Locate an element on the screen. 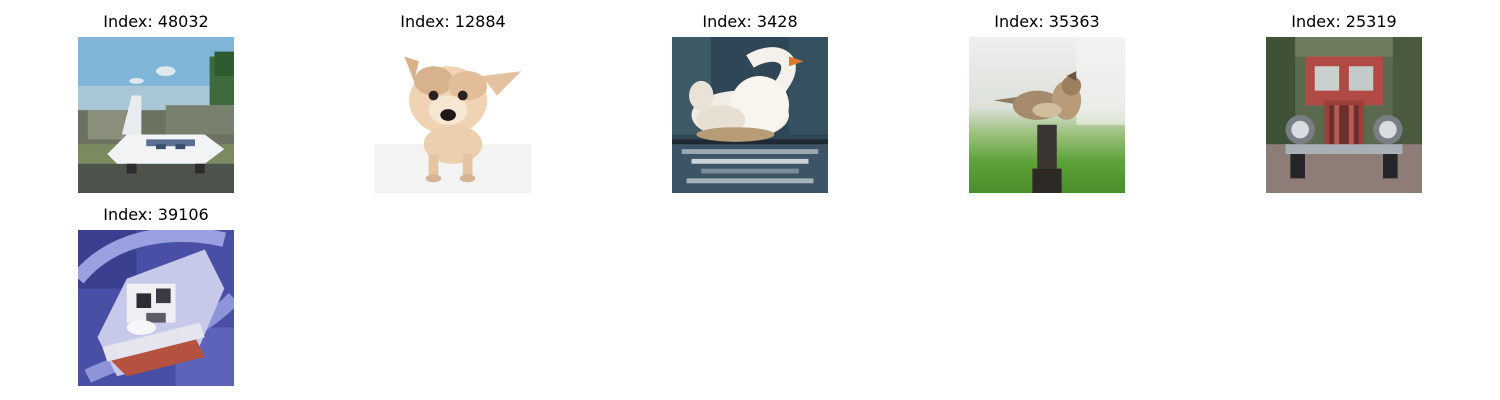 This screenshot has width=1500, height=400. image-title: Index: 3428 is located at coordinates (750, 21).